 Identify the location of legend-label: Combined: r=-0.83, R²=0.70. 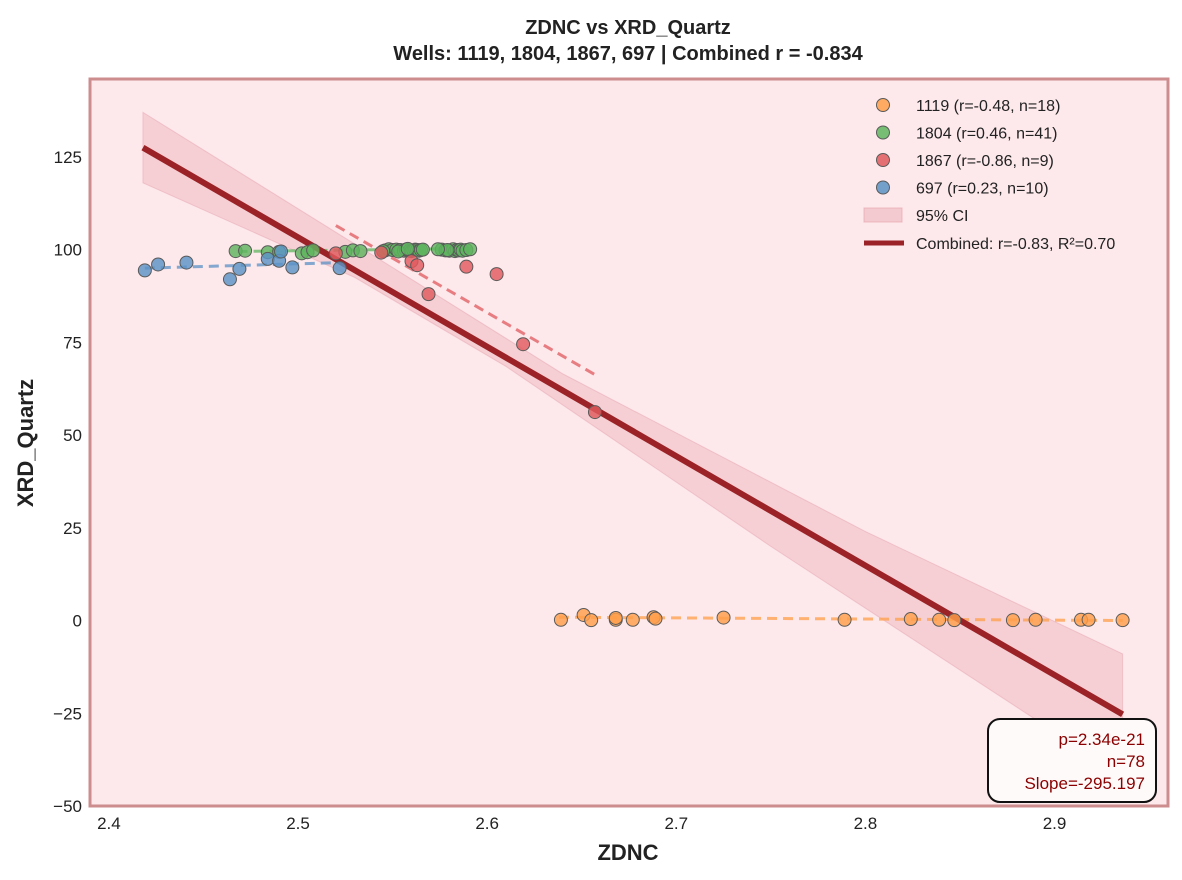
(1015, 244).